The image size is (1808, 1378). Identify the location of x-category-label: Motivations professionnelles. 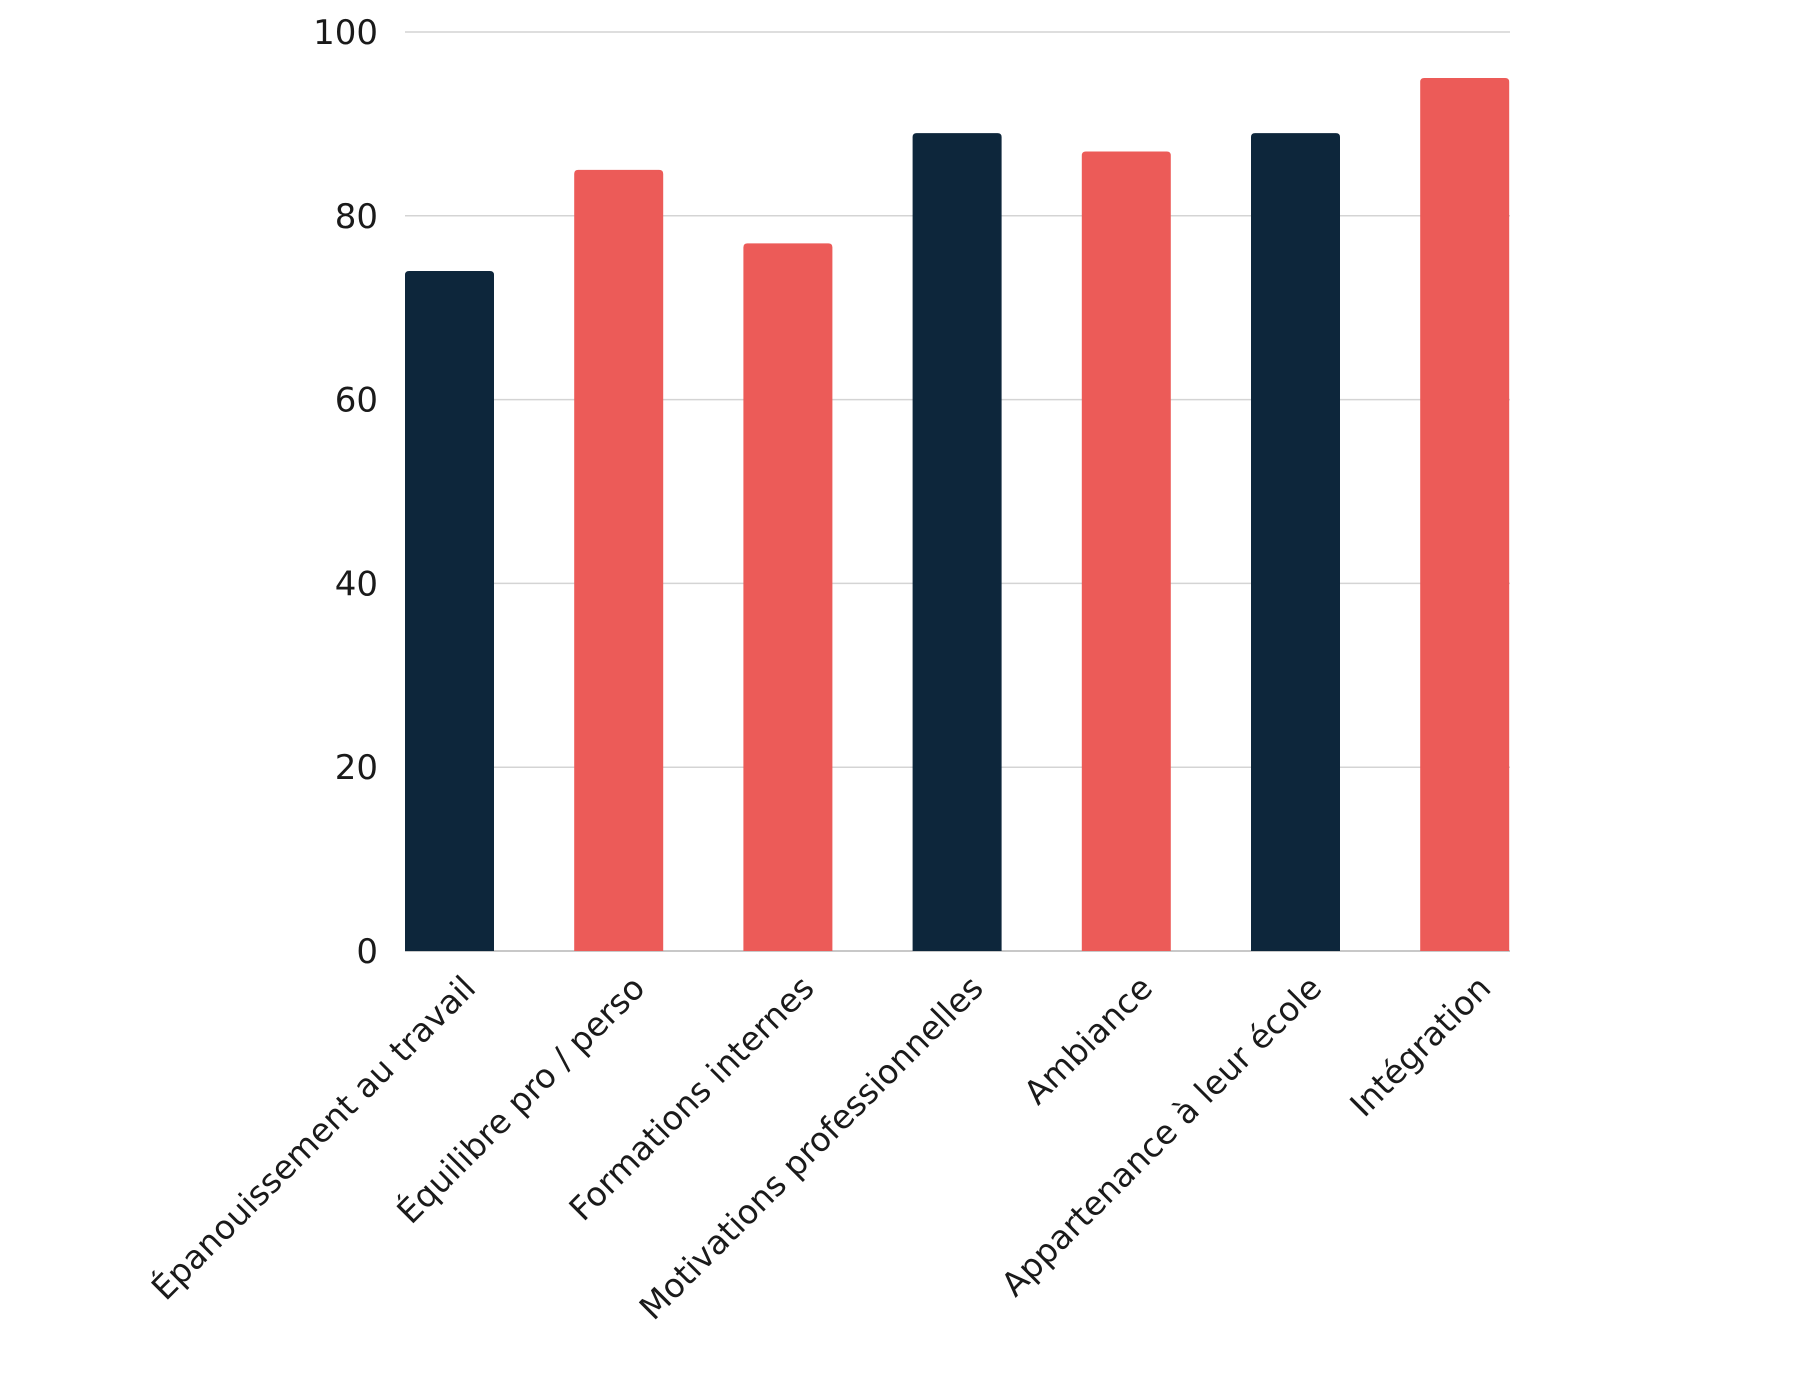
(811, 1147).